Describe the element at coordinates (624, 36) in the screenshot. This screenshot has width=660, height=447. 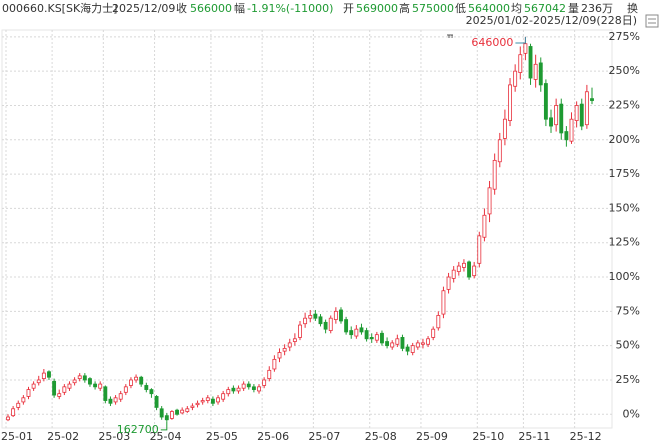
I see `y-tick-label: 275%` at that location.